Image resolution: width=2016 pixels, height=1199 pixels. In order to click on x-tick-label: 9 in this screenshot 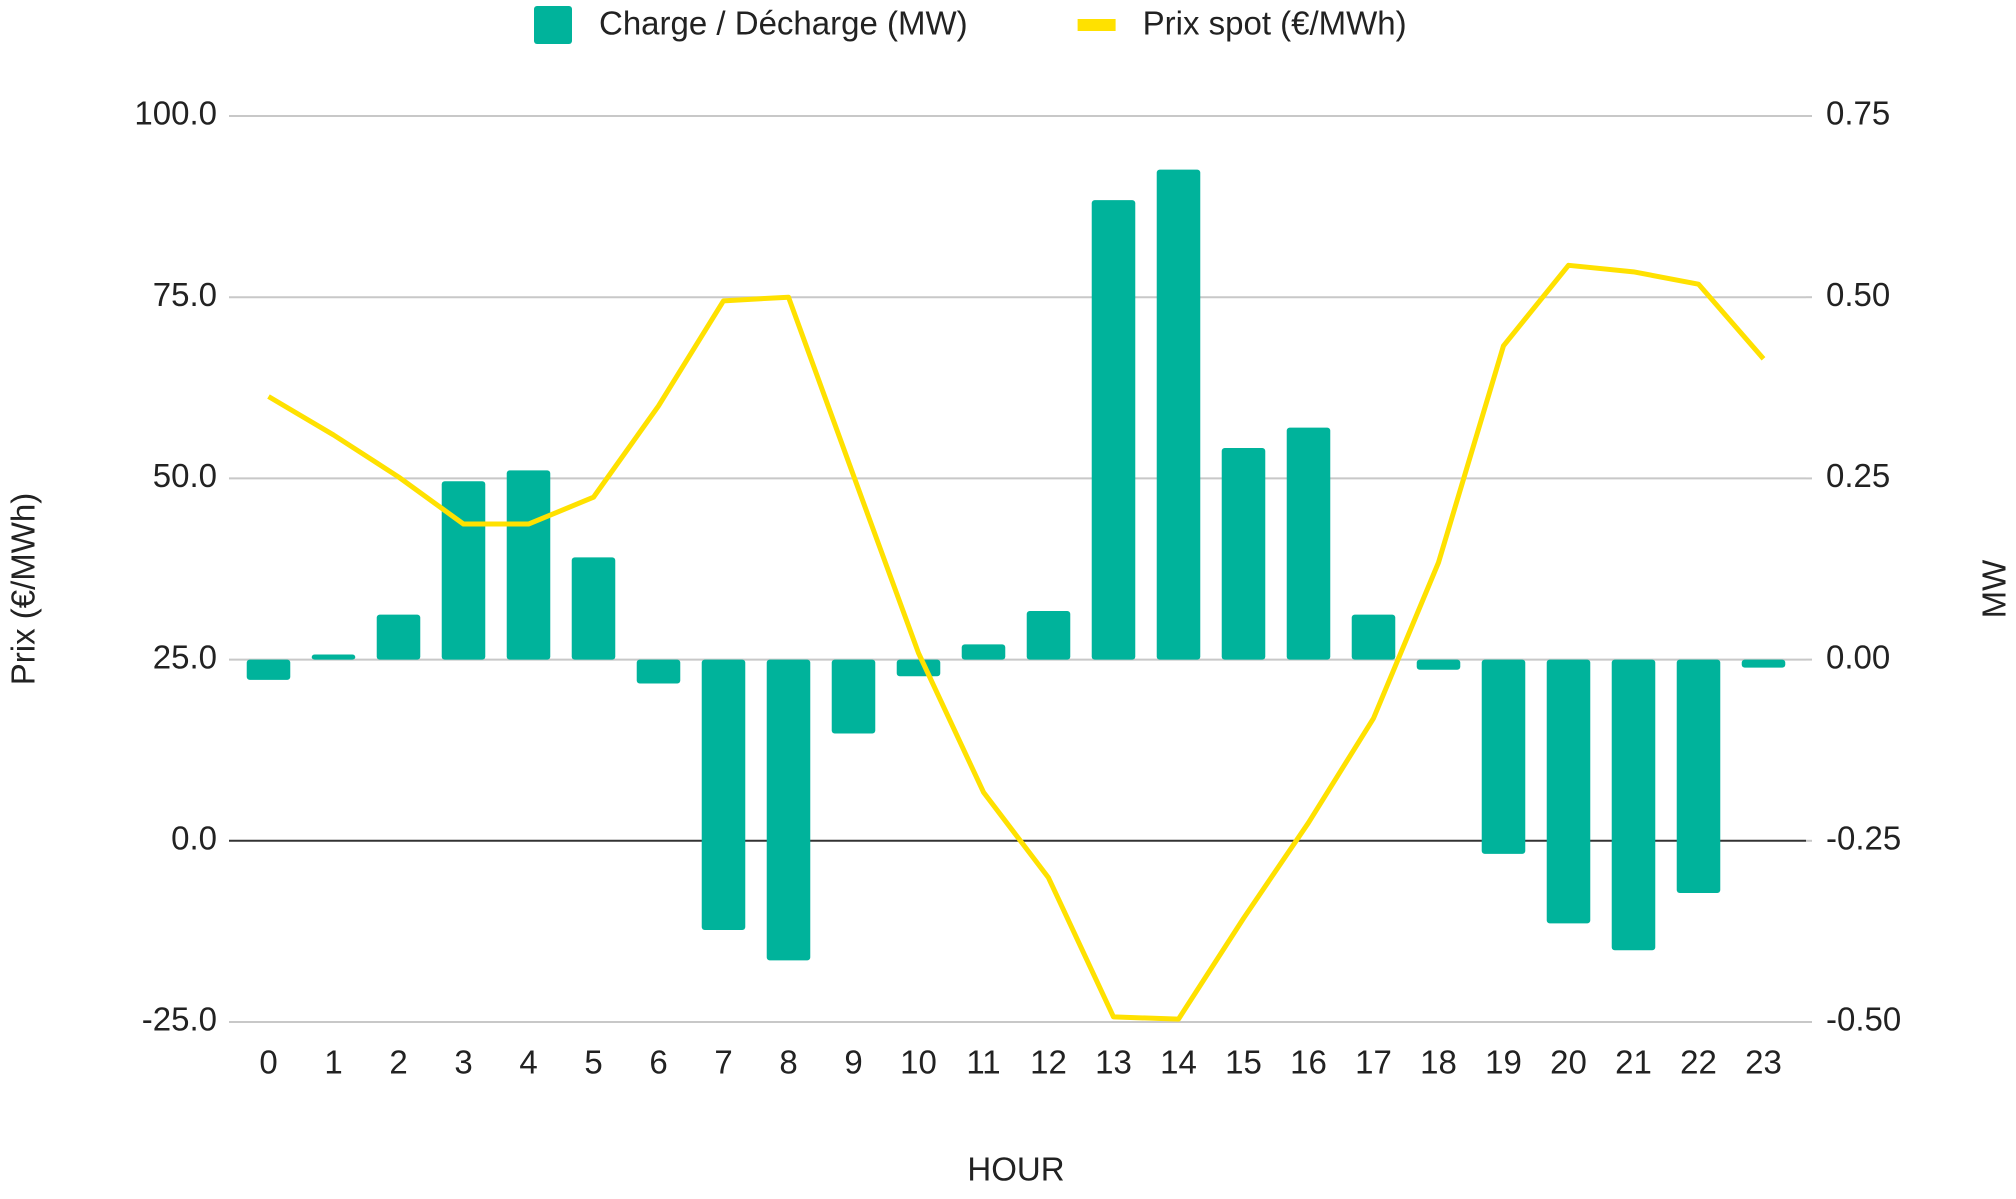, I will do `click(853, 1062)`.